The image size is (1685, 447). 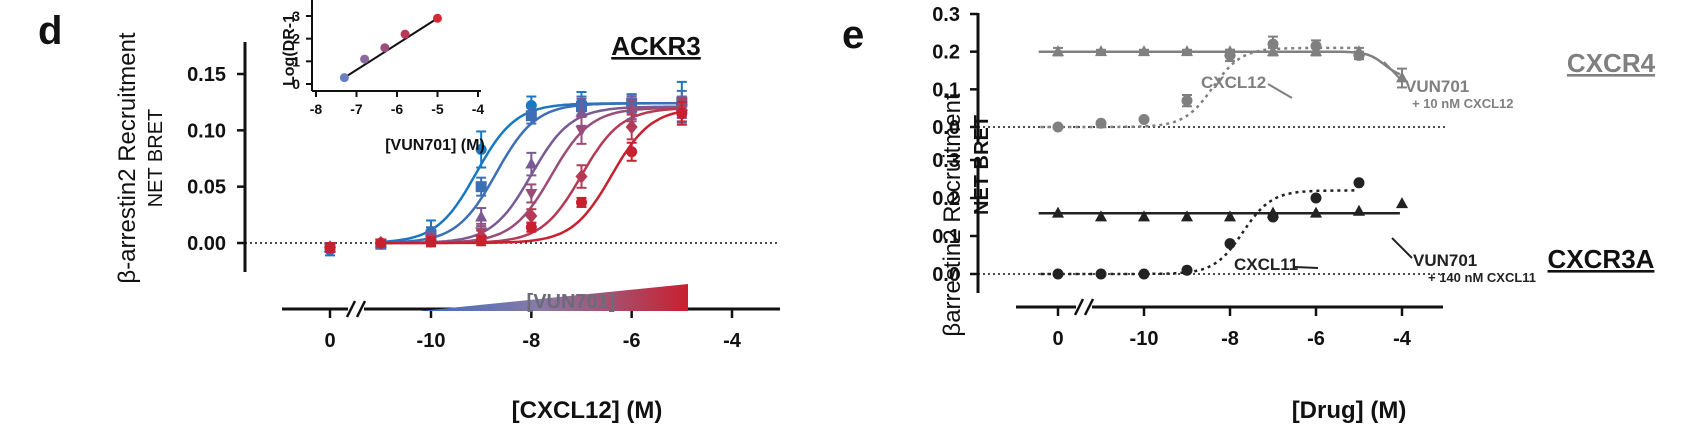 What do you see at coordinates (946, 237) in the screenshot?
I see `e-bot-y-tick-label: 0.1` at bounding box center [946, 237].